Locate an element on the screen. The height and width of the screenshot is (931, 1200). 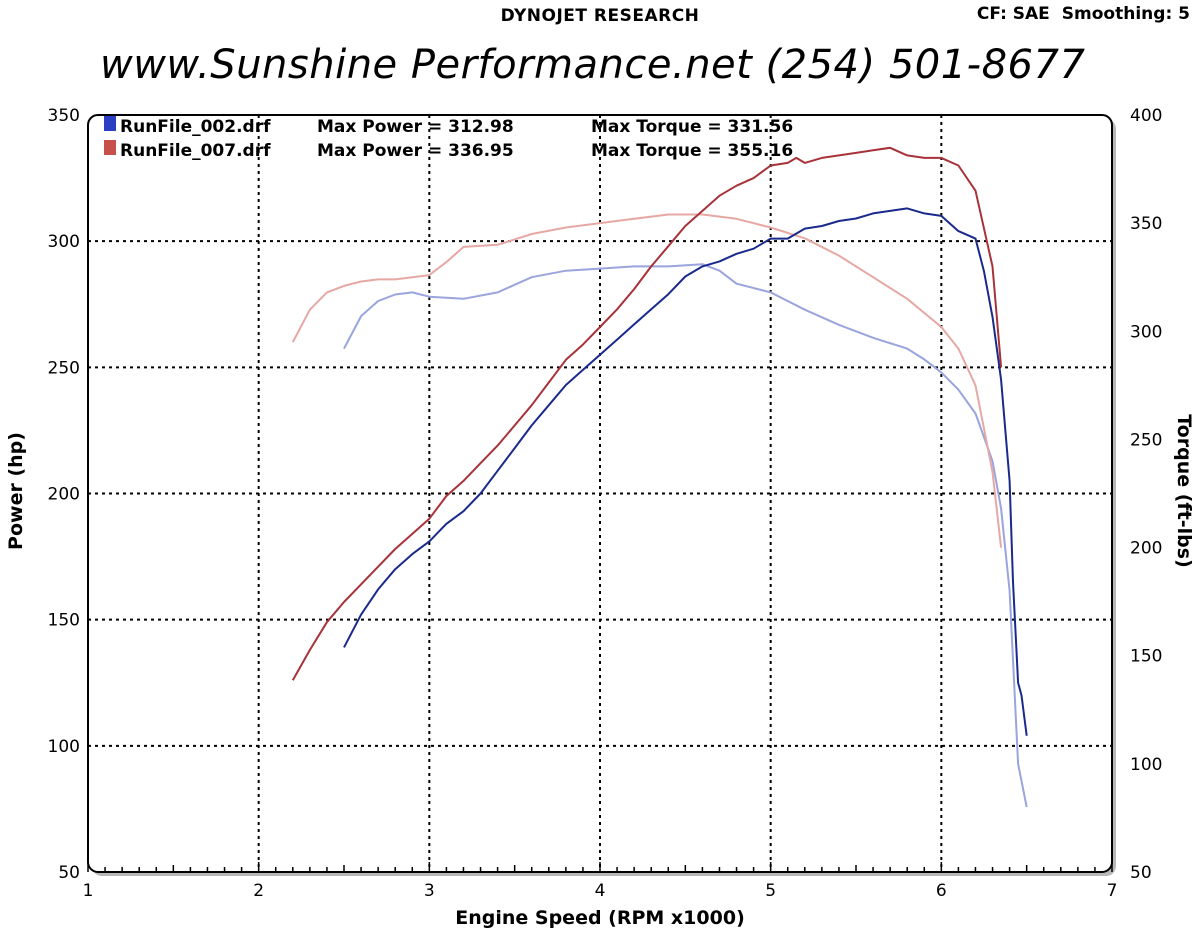
x-tick-label: 4 is located at coordinates (600, 891).